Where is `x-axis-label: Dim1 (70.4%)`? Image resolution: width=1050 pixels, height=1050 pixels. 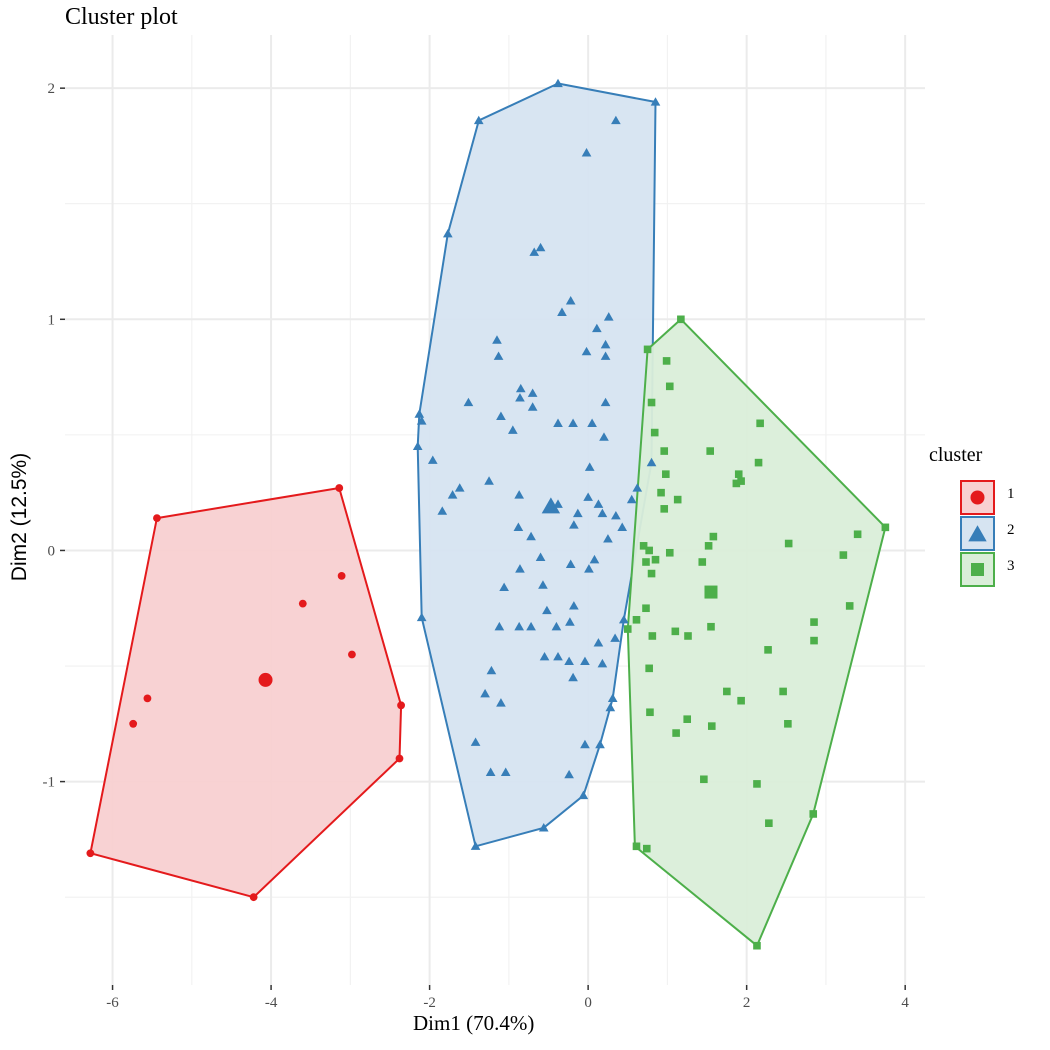 x-axis-label: Dim1 (70.4%) is located at coordinates (474, 1023).